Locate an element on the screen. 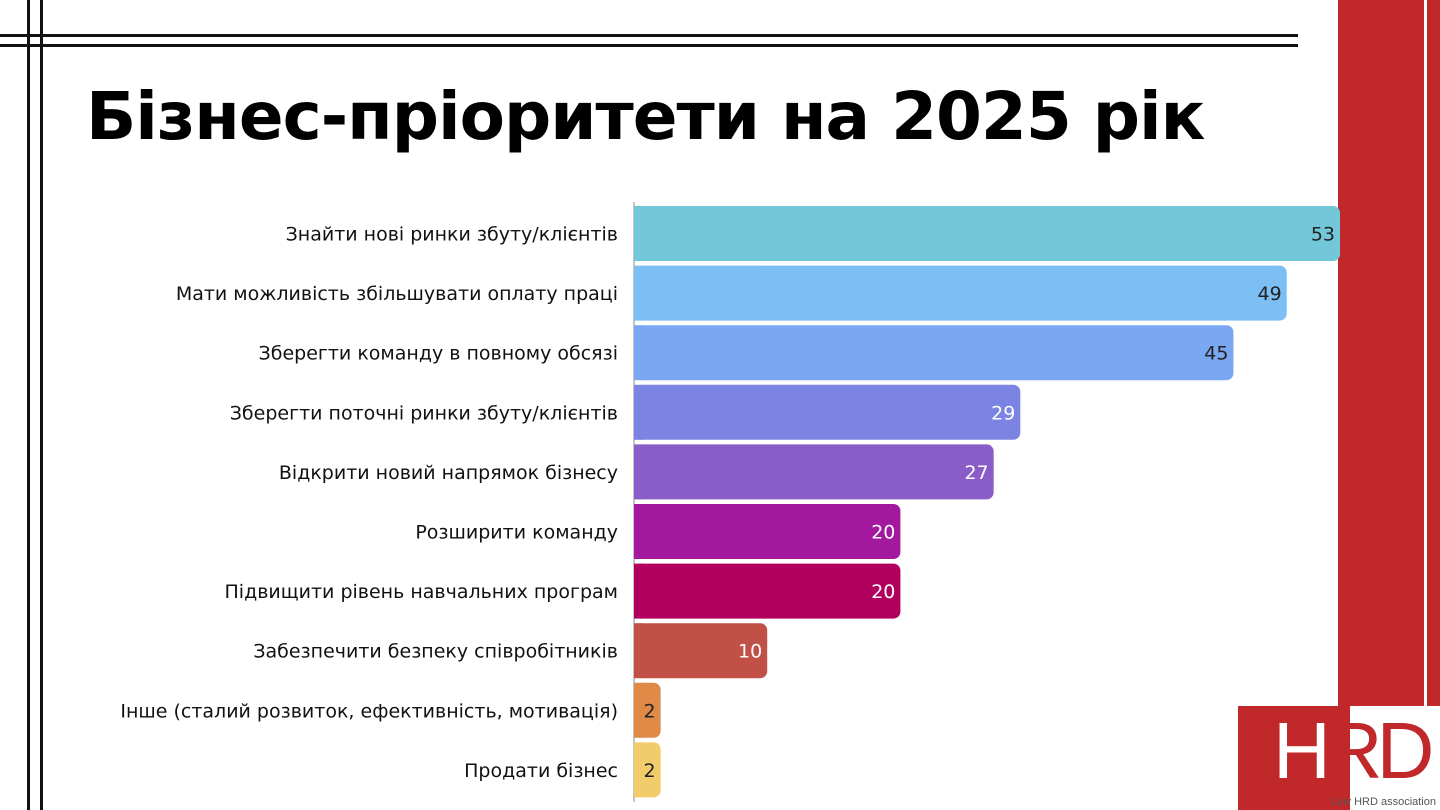 The image size is (1440, 810). category-label: Продати бізнес is located at coordinates (541, 771).